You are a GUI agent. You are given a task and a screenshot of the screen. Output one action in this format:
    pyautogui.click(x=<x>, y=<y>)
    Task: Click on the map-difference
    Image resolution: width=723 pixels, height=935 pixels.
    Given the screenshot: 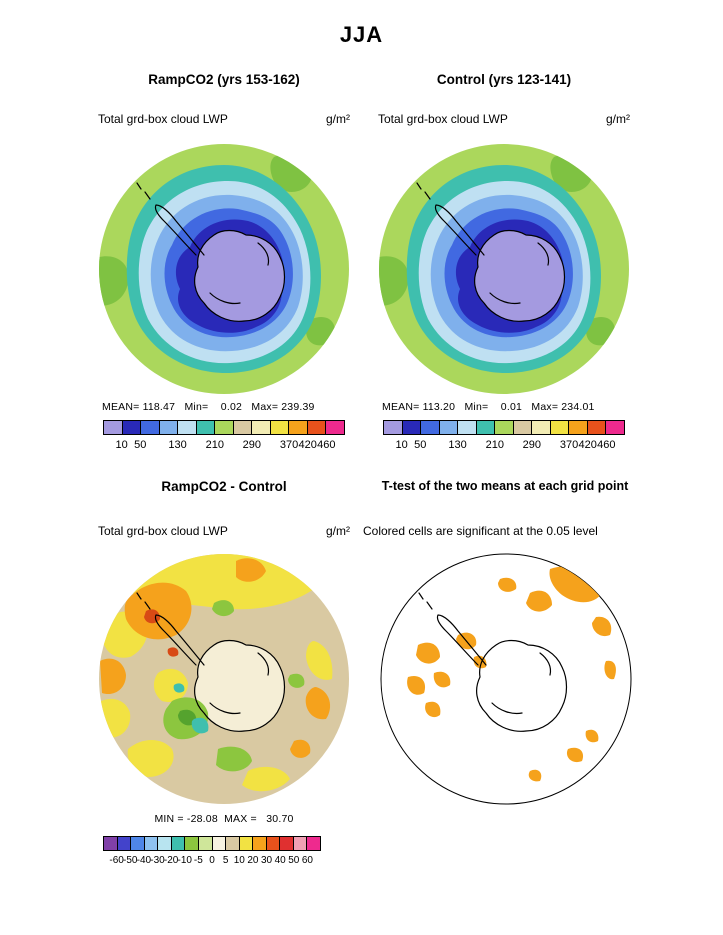 What is the action you would take?
    pyautogui.click(x=224, y=679)
    